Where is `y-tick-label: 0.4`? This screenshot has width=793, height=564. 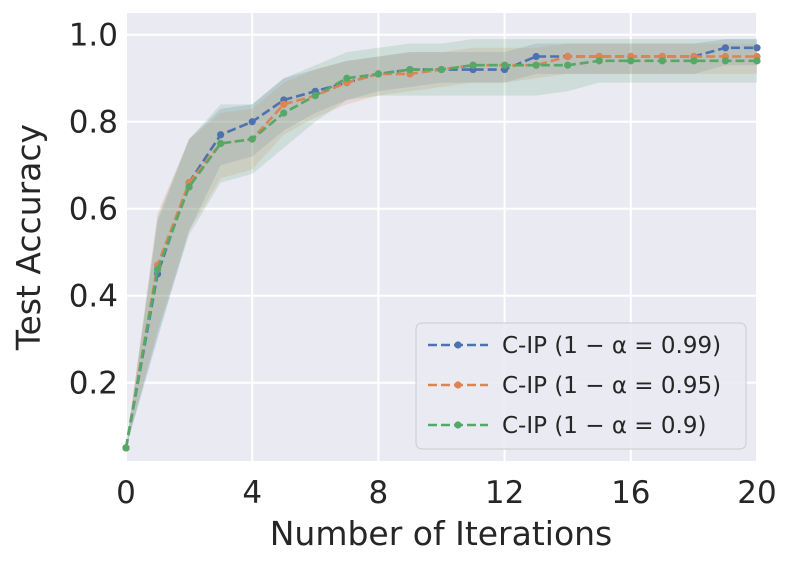
y-tick-label: 0.4 is located at coordinates (93, 297).